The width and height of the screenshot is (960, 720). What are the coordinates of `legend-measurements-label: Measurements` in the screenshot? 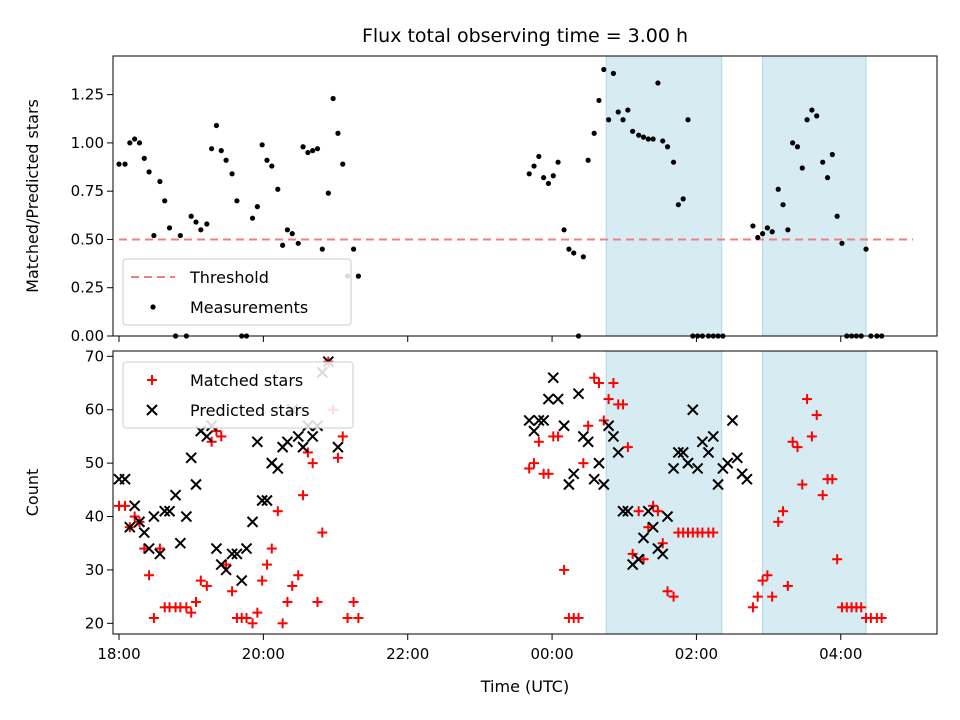 It's located at (249, 307).